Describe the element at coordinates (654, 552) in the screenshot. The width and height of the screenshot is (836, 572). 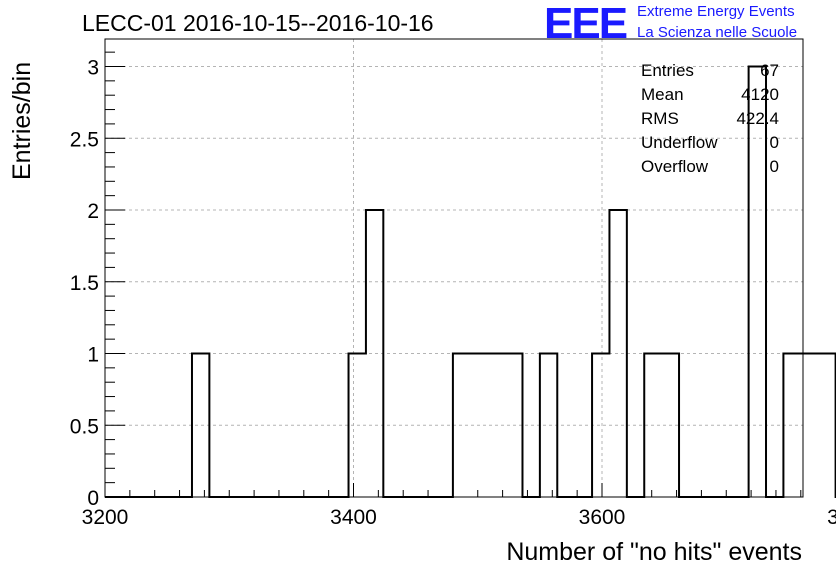
I see `x-axis-label: Number of "no hits" events` at that location.